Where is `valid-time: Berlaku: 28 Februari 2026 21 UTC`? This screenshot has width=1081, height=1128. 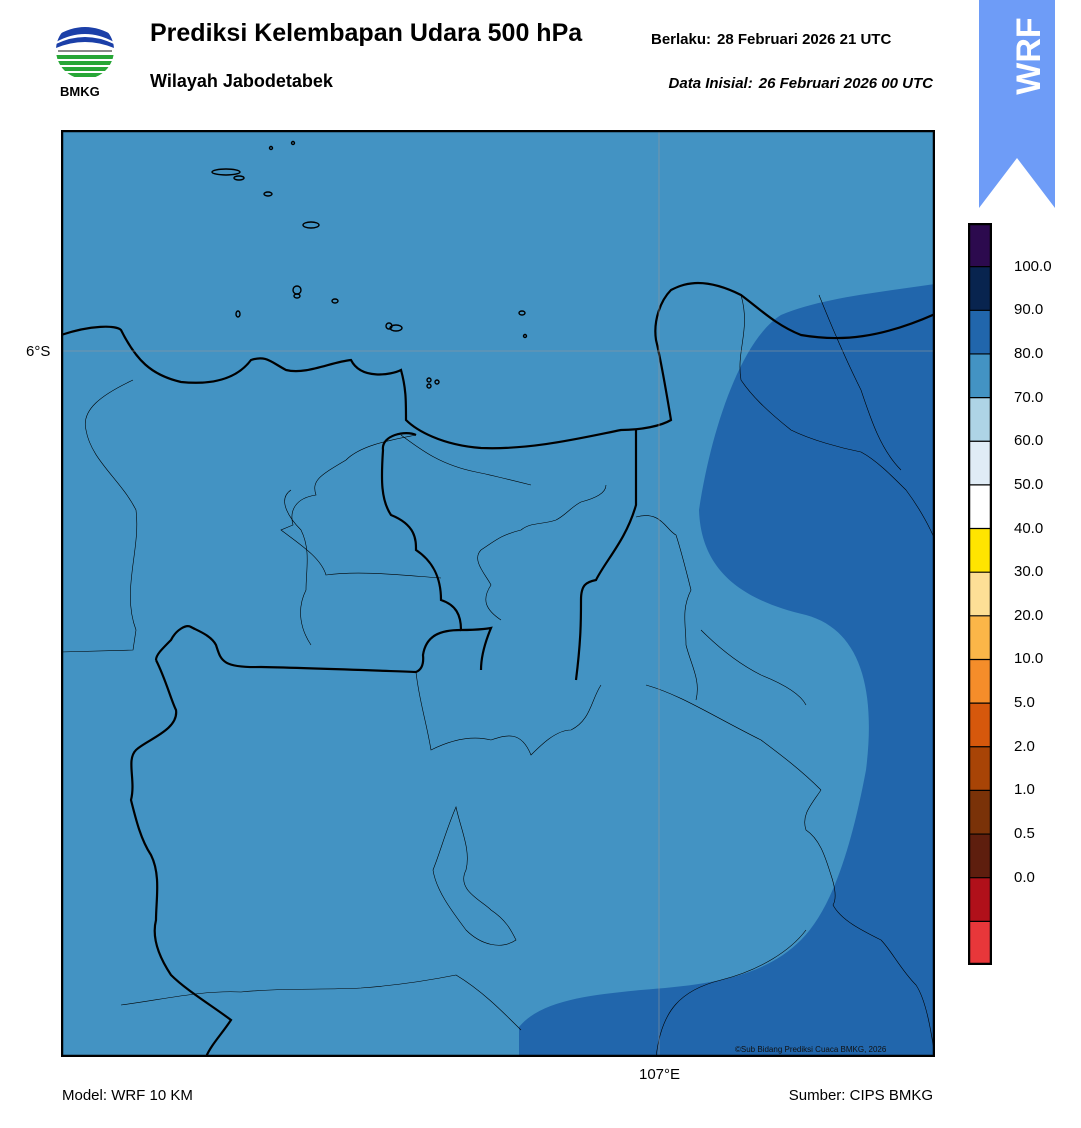 valid-time: Berlaku: 28 Februari 2026 21 UTC is located at coordinates (771, 39).